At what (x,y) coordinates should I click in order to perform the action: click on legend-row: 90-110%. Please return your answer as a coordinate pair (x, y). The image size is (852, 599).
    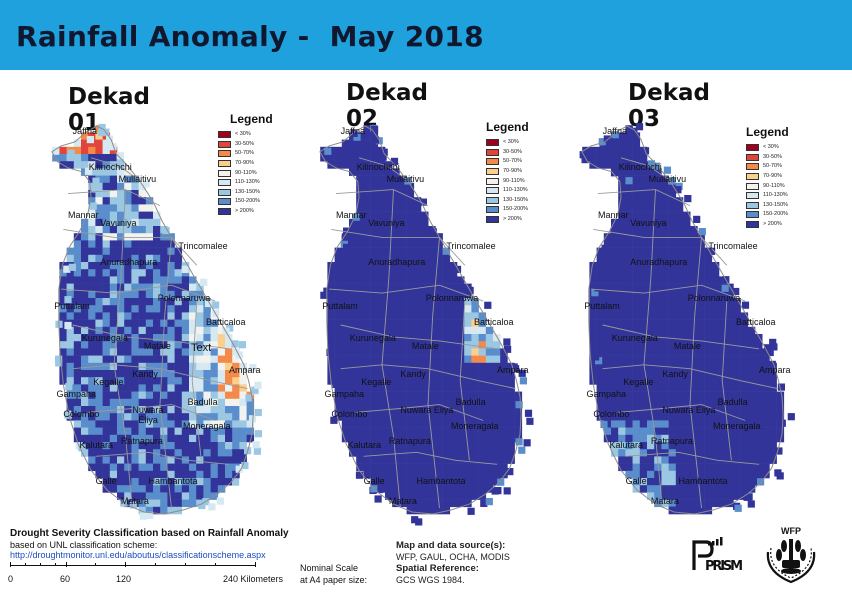
    Looking at the image, I should click on (245, 173).